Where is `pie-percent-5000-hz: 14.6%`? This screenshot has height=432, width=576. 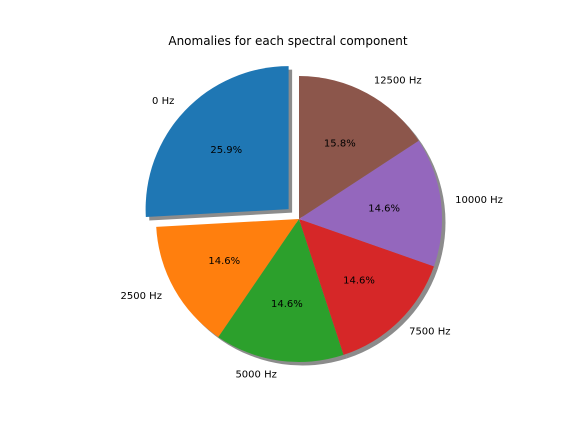 pie-percent-5000-hz: 14.6% is located at coordinates (287, 304).